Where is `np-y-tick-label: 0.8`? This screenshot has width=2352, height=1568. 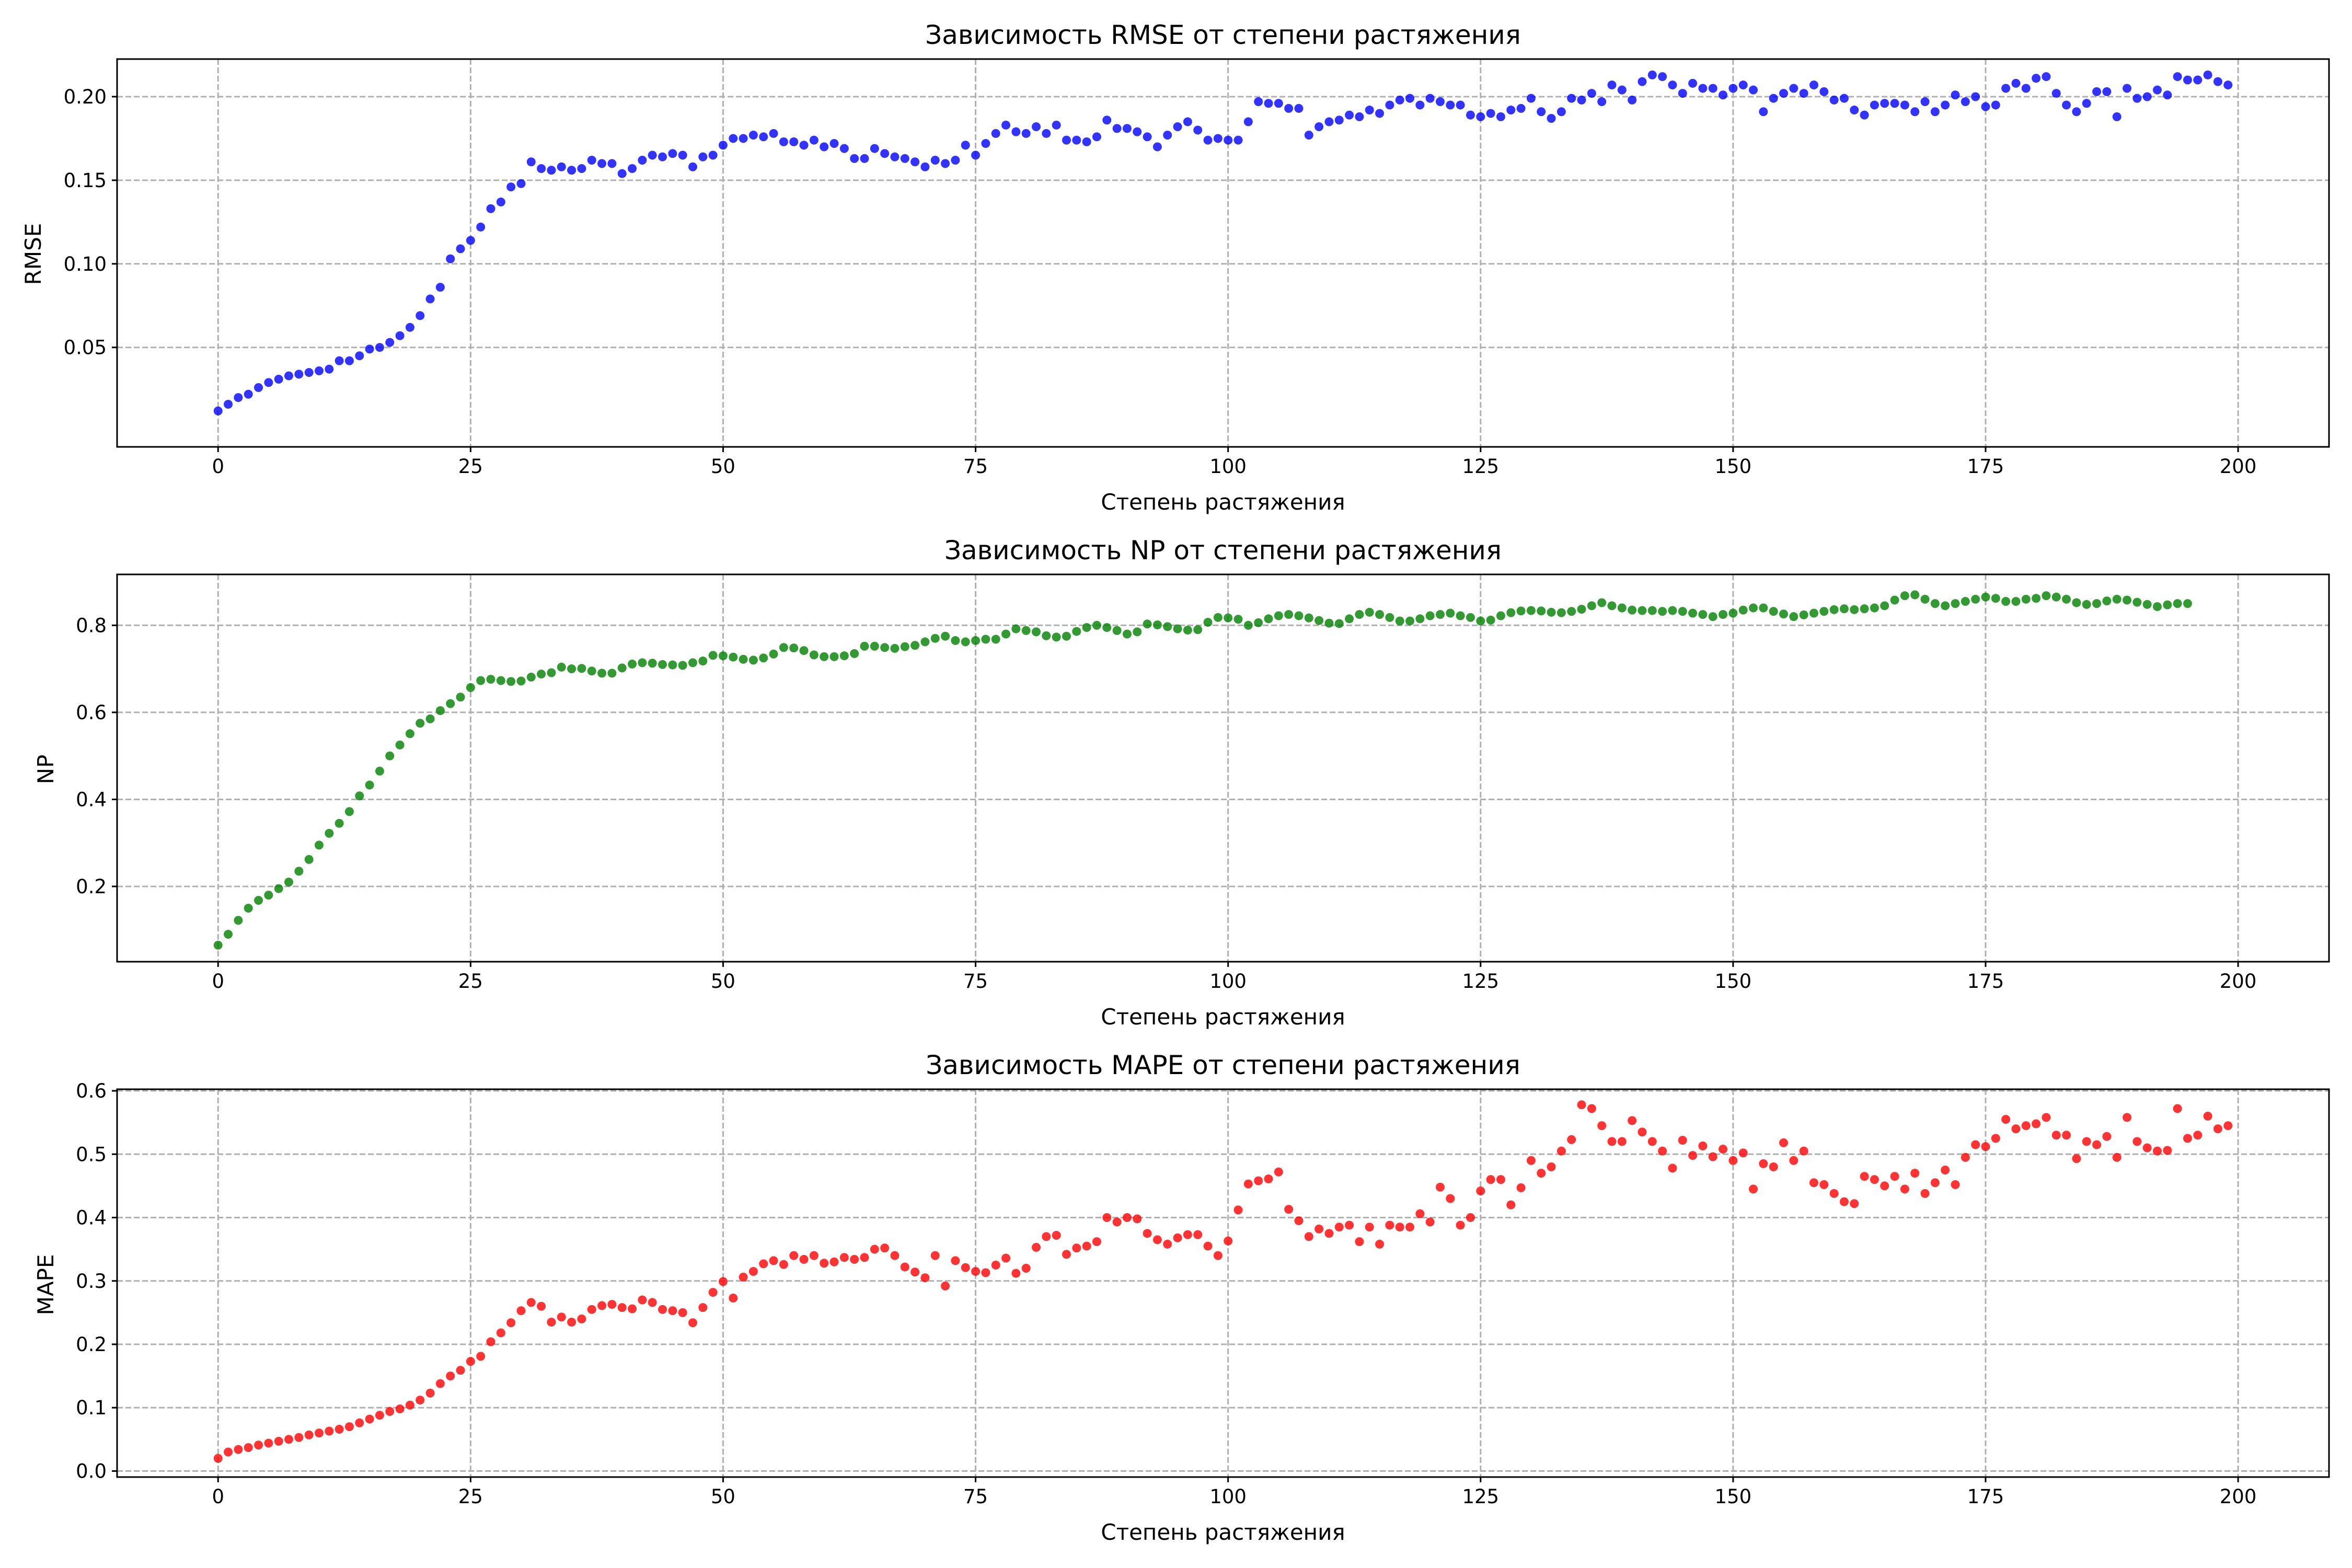
np-y-tick-label: 0.8 is located at coordinates (91, 625).